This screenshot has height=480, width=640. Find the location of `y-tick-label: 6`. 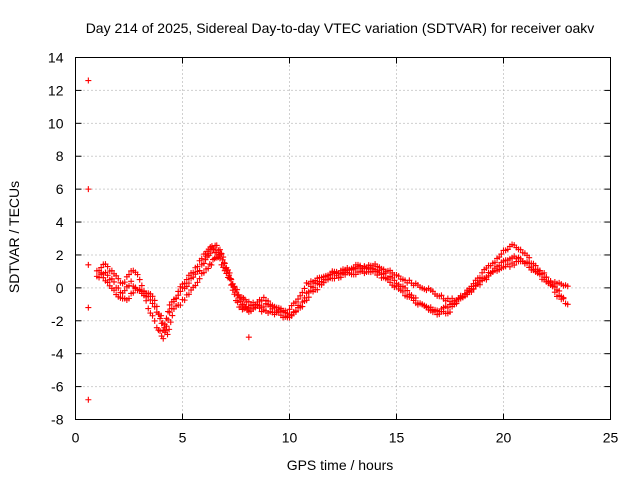

y-tick-label: 6 is located at coordinates (60, 189).